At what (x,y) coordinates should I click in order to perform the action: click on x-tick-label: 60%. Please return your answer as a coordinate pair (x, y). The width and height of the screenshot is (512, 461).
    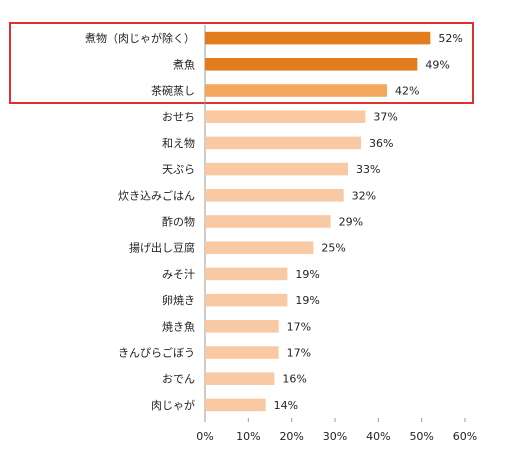
    Looking at the image, I should click on (465, 436).